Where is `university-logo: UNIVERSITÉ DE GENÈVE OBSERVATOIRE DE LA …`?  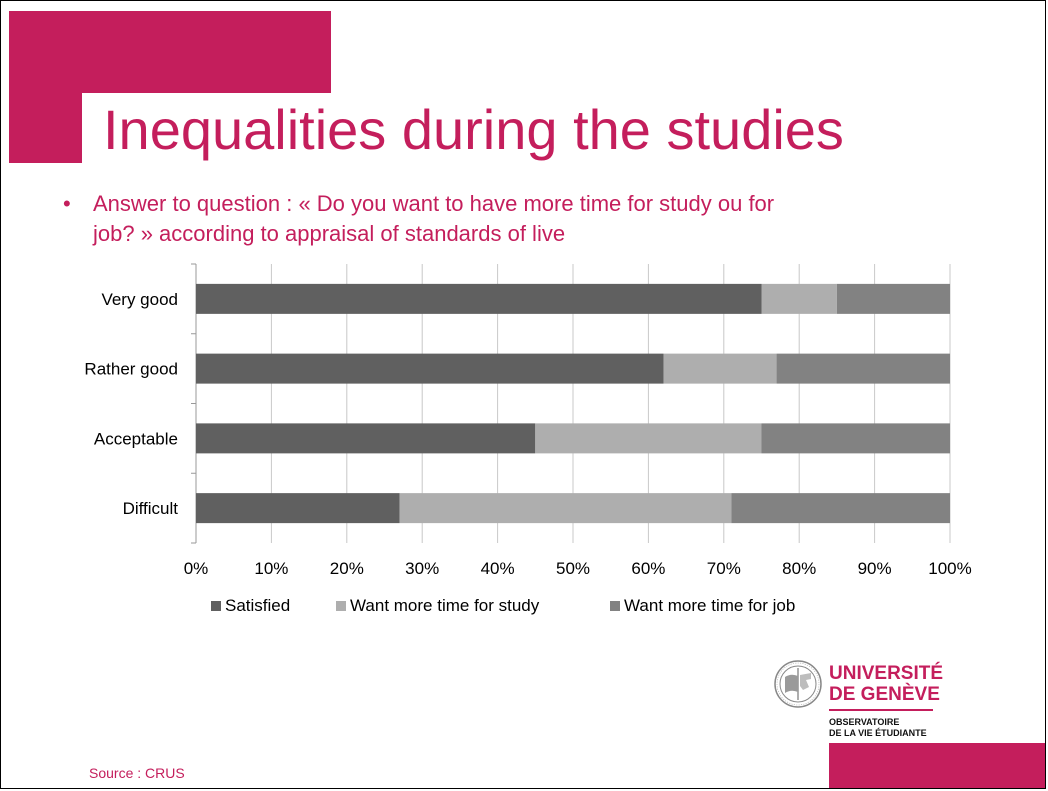
university-logo: UNIVERSITÉ DE GENÈVE OBSERVATOIRE DE LA … is located at coordinates (863, 702).